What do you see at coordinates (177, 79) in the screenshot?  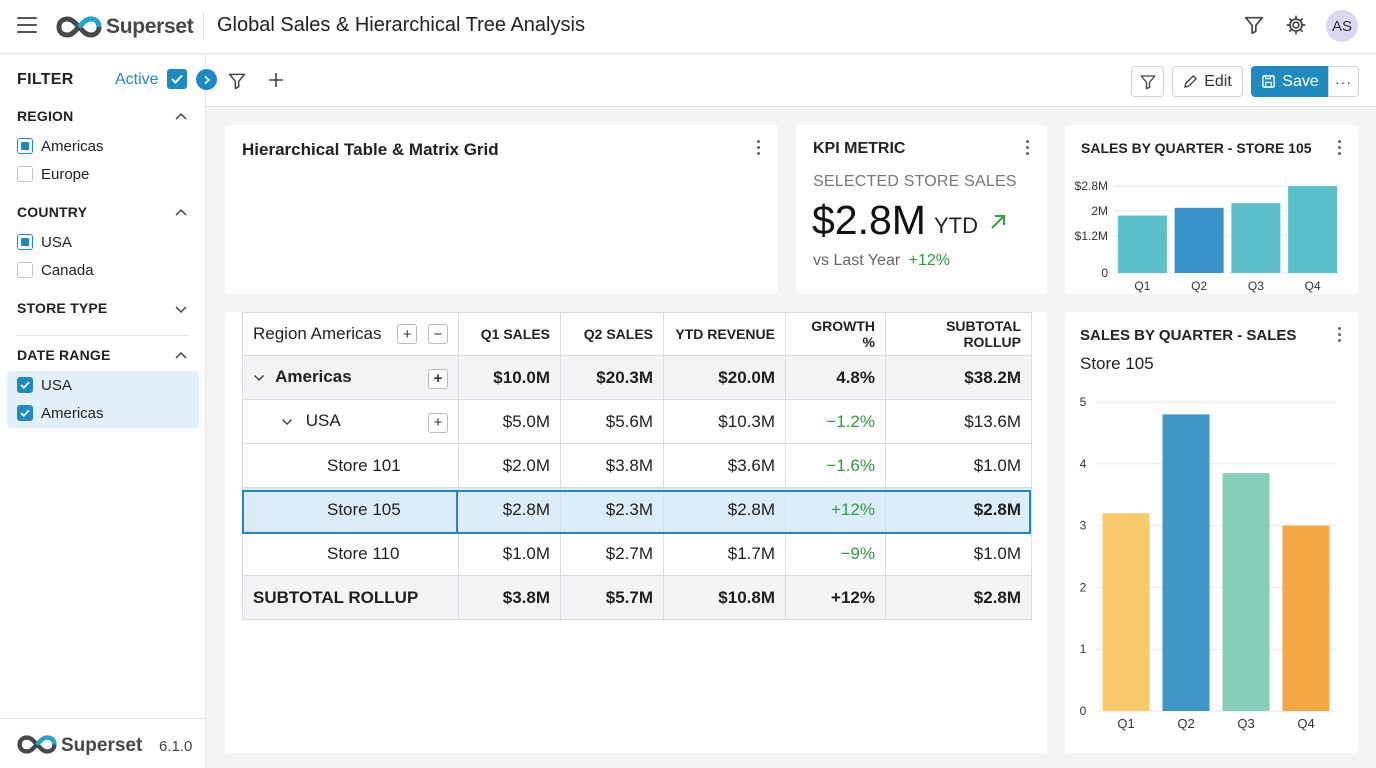 I see `active-checkbox` at bounding box center [177, 79].